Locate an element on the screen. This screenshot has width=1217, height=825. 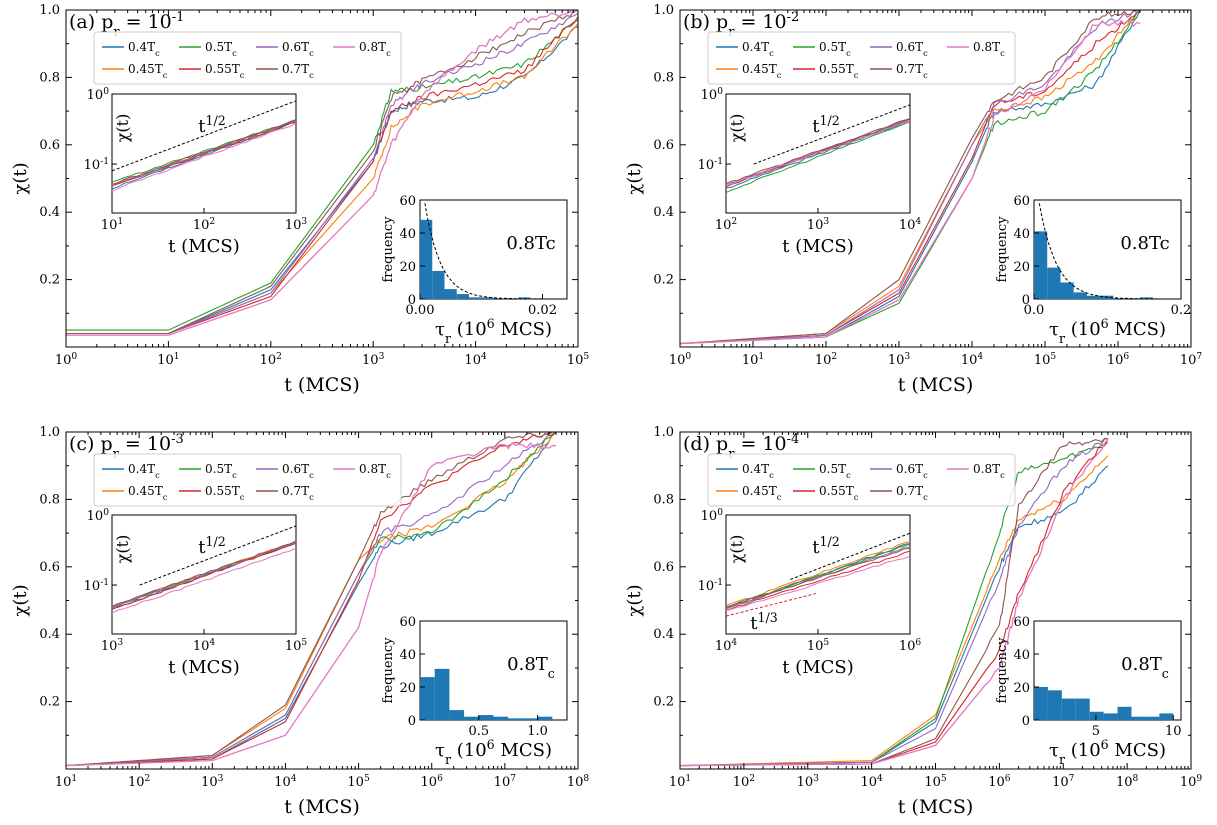
hist-x-tick-label: 0.02 is located at coordinates (542, 310).